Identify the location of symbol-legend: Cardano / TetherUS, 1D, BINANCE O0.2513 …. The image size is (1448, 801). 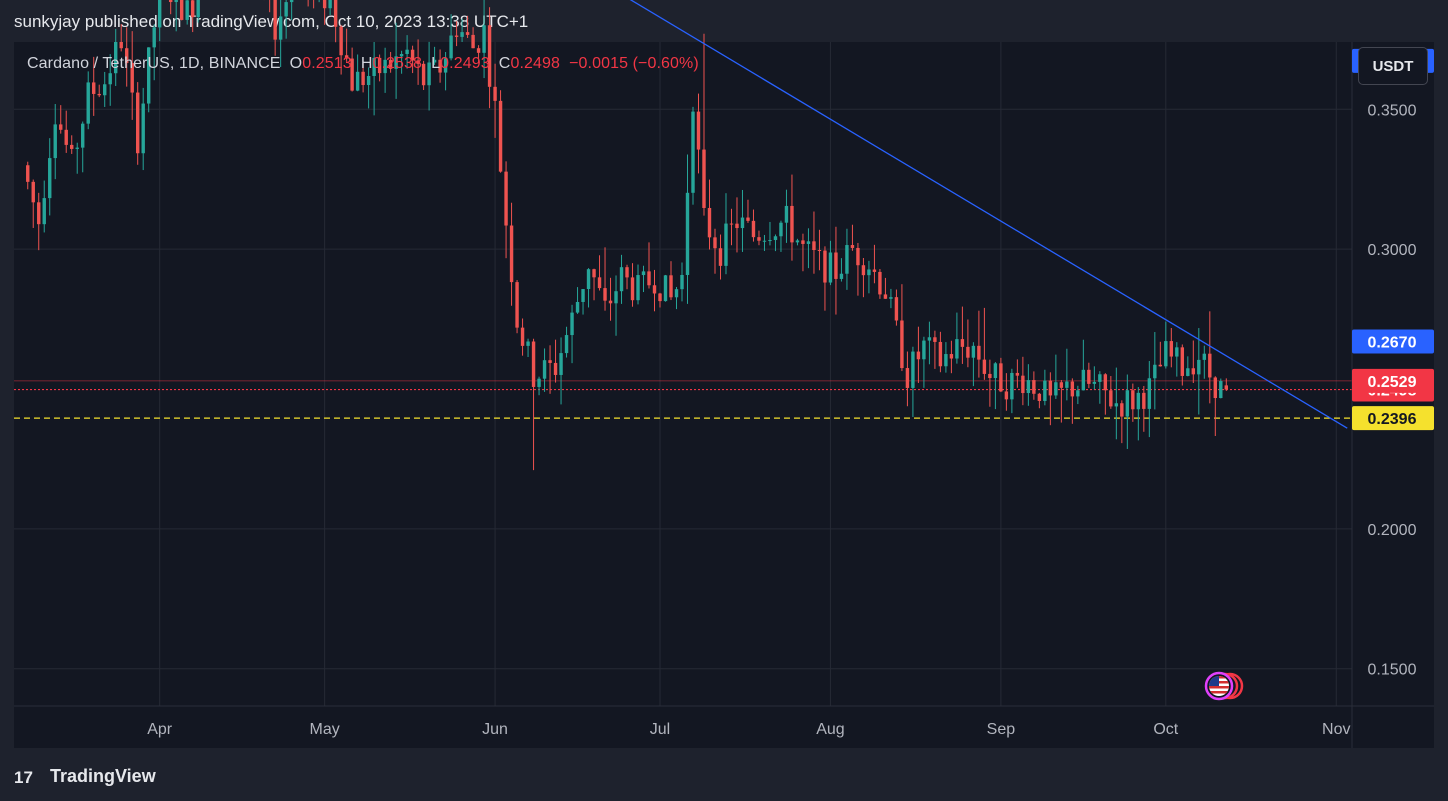
(363, 64).